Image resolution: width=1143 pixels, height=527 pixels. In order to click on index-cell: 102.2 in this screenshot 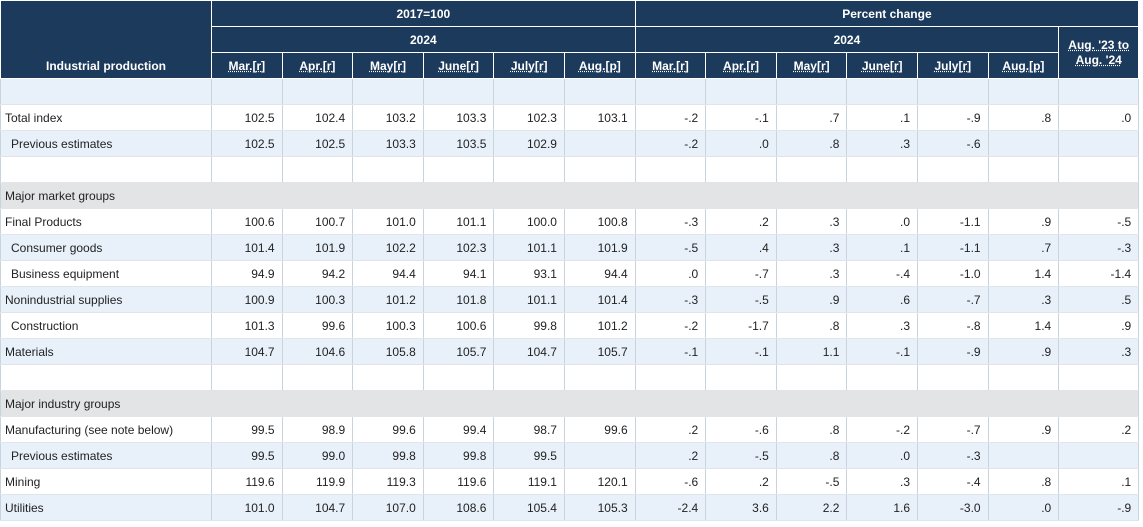, I will do `click(388, 247)`.